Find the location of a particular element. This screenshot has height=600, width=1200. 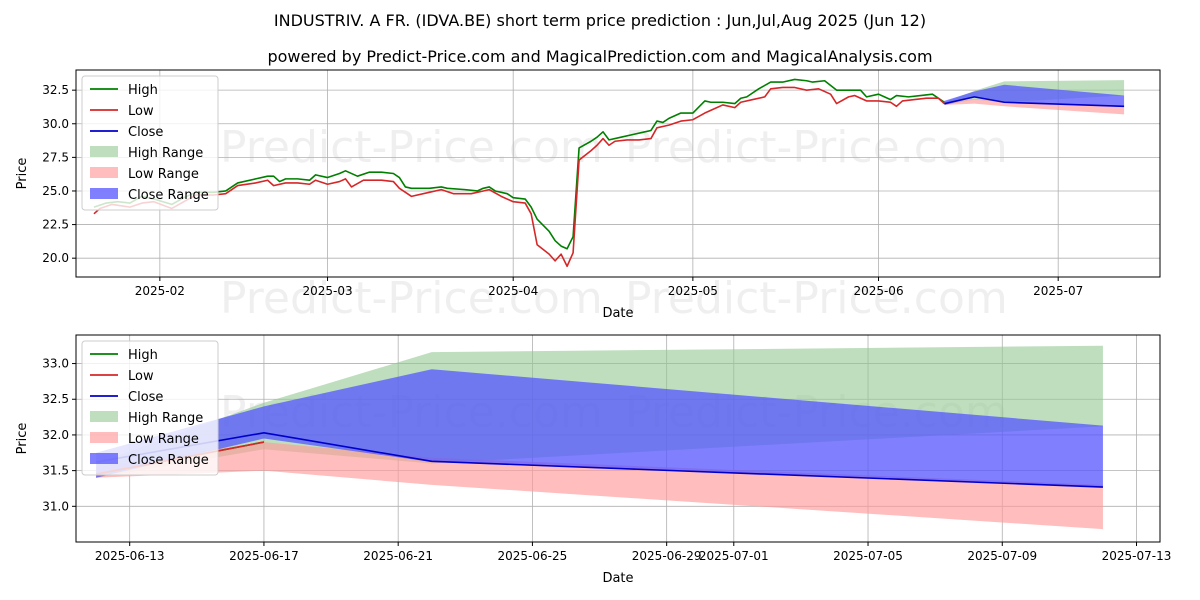

x-tick-label: 2025-07-09 is located at coordinates (1002, 556).